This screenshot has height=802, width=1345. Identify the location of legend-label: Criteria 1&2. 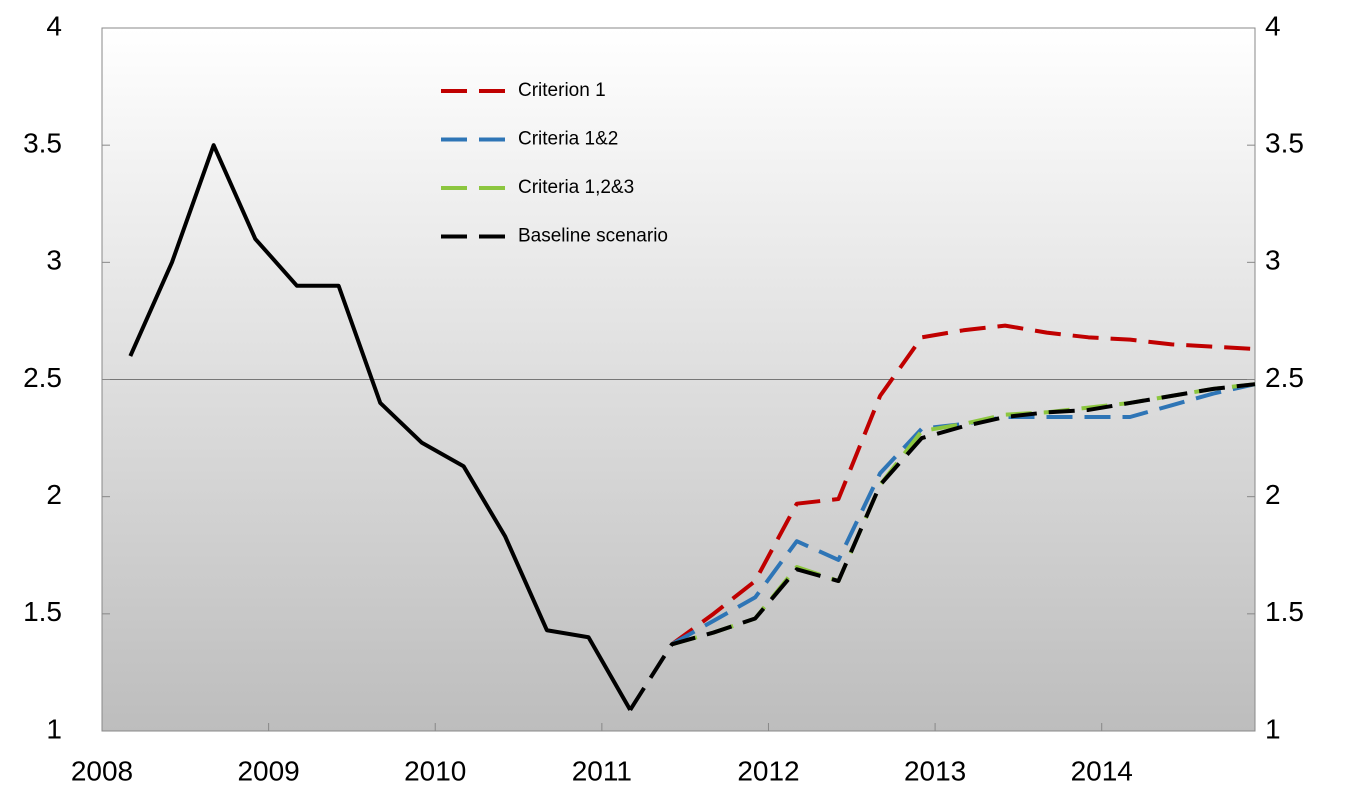
(568, 139).